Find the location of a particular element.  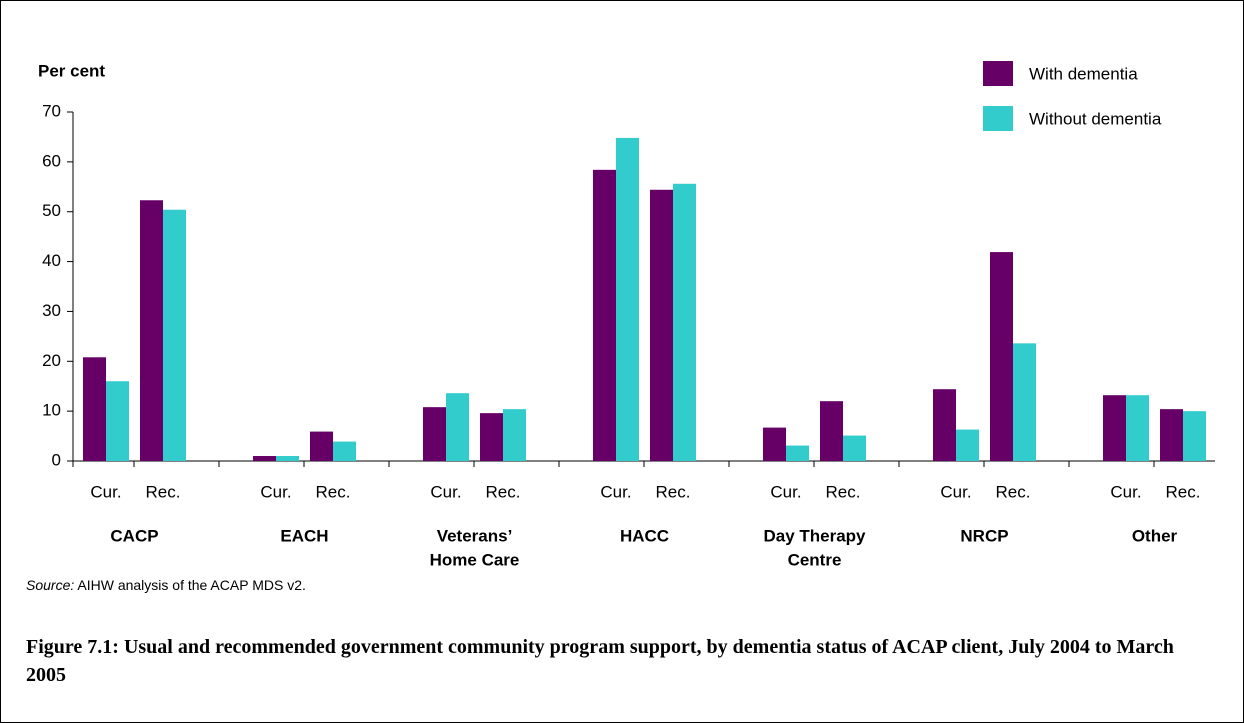

group-label: Centre is located at coordinates (815, 559).